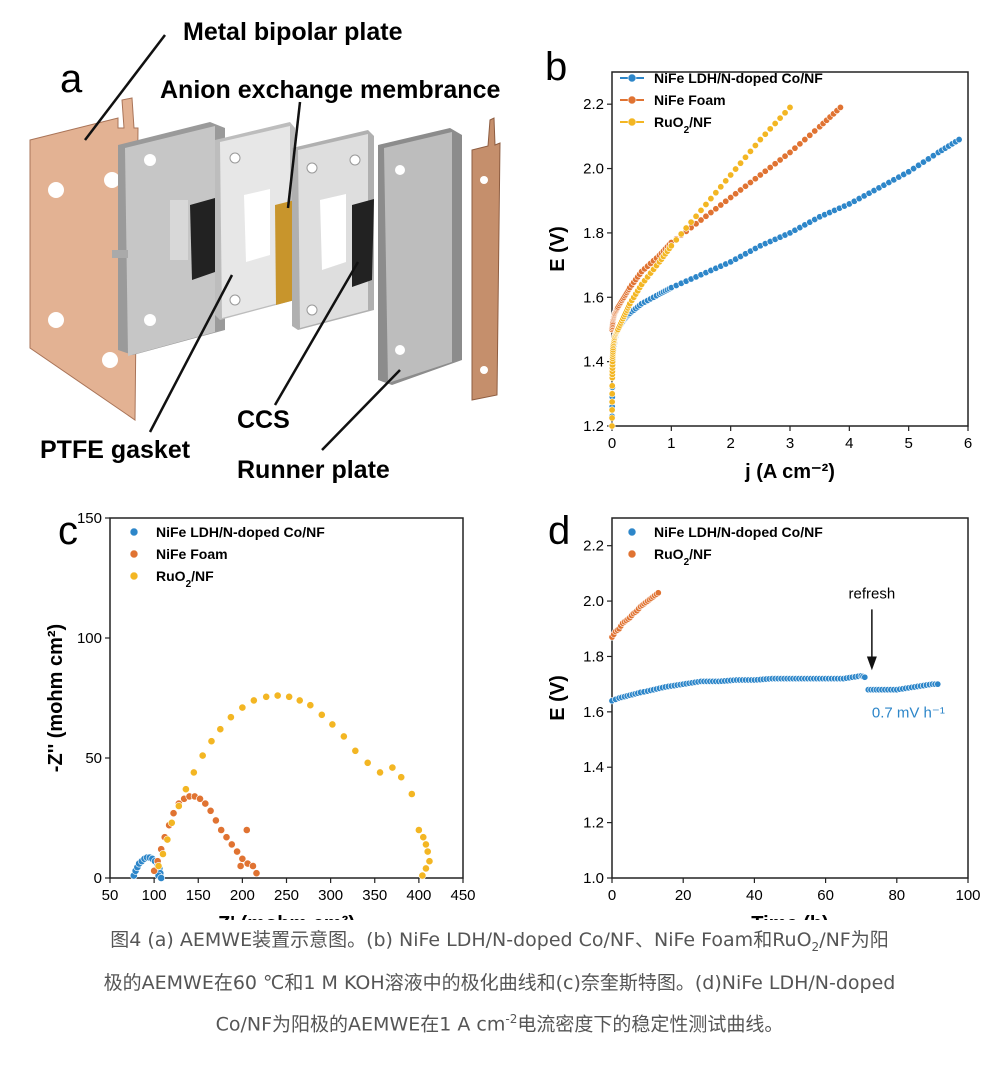  What do you see at coordinates (198, 895) in the screenshot?
I see `x-tick-label: 150` at bounding box center [198, 895].